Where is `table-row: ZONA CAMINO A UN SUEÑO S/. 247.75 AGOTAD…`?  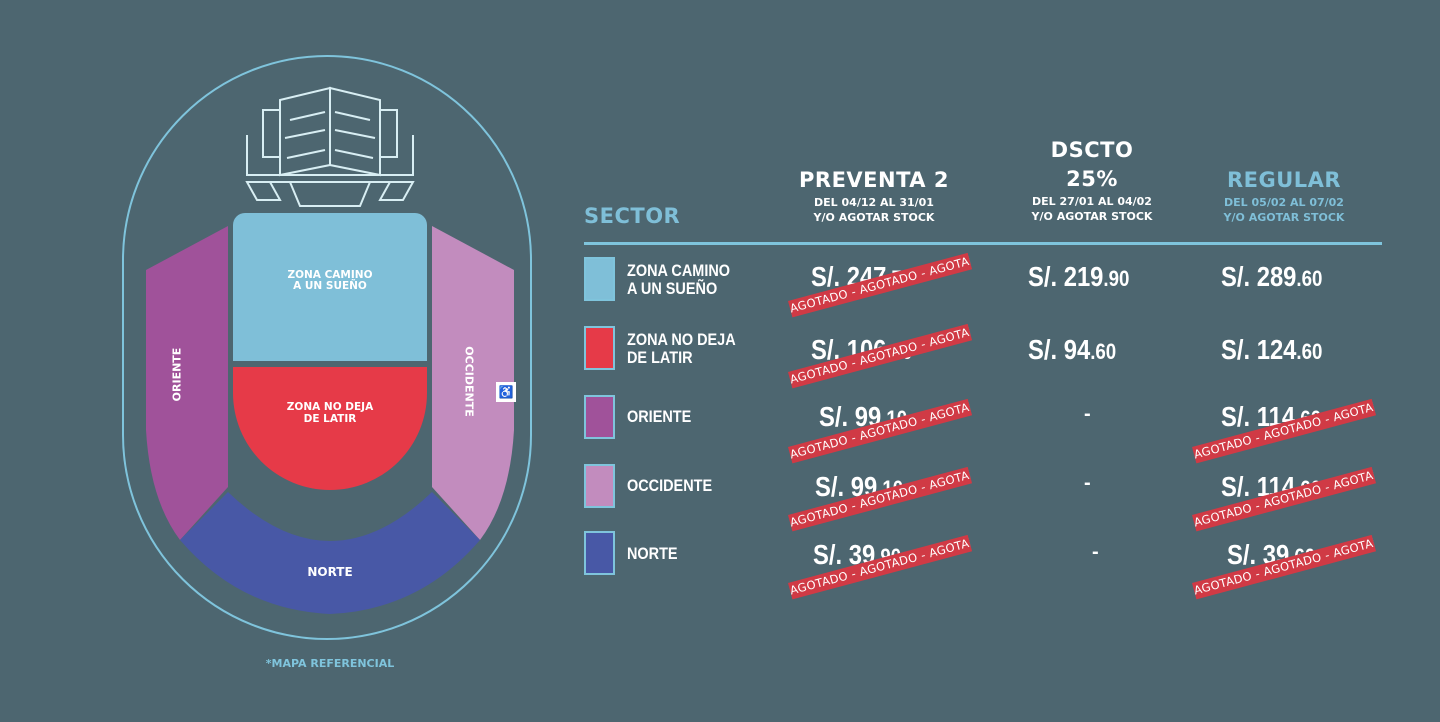
table-row: ZONA CAMINO A UN SUEÑO S/. 247.75 AGOTAD… is located at coordinates (983, 285).